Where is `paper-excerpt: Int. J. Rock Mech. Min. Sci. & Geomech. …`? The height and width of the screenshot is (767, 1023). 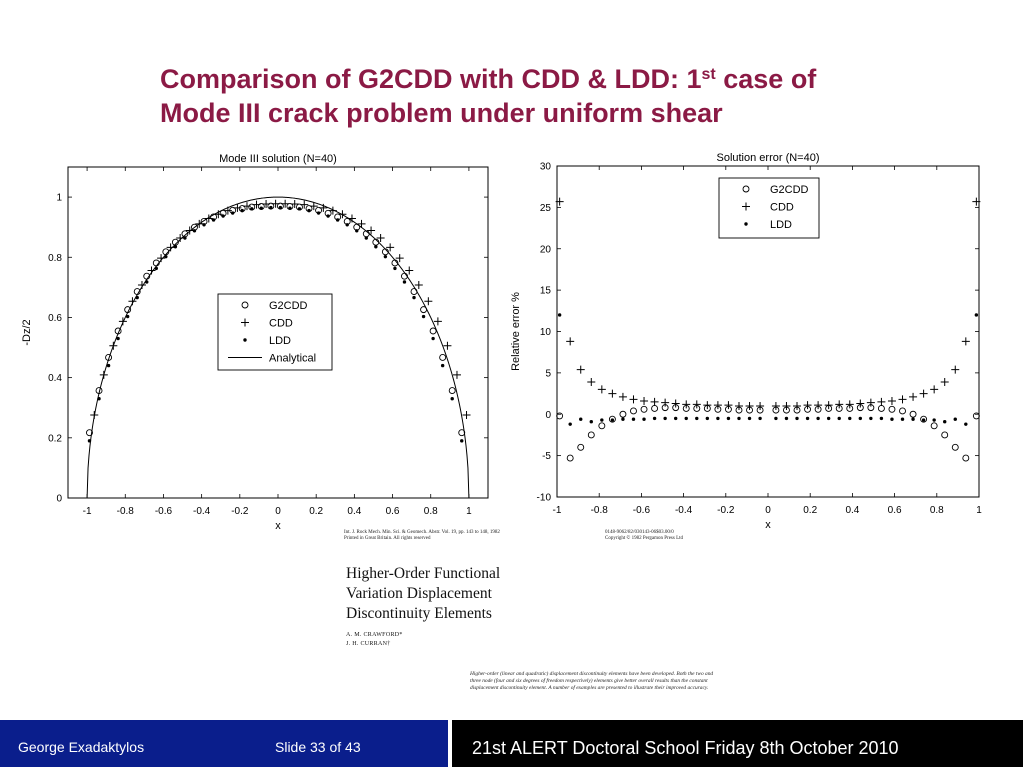
paper-excerpt: Int. J. Rock Mech. Min. Sci. & Geomech. … is located at coordinates (530, 623).